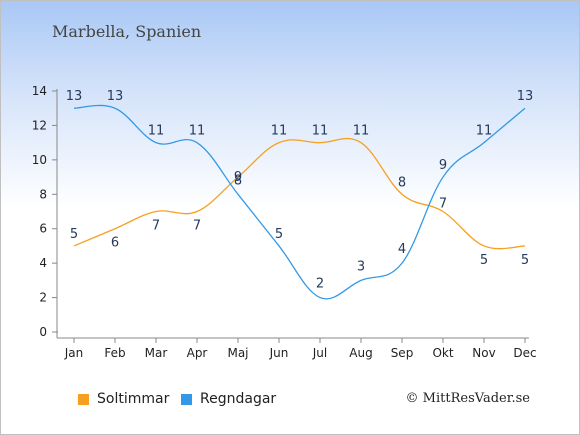 The image size is (580, 435). Describe the element at coordinates (39, 125) in the screenshot. I see `y-tick-label: 12` at that location.